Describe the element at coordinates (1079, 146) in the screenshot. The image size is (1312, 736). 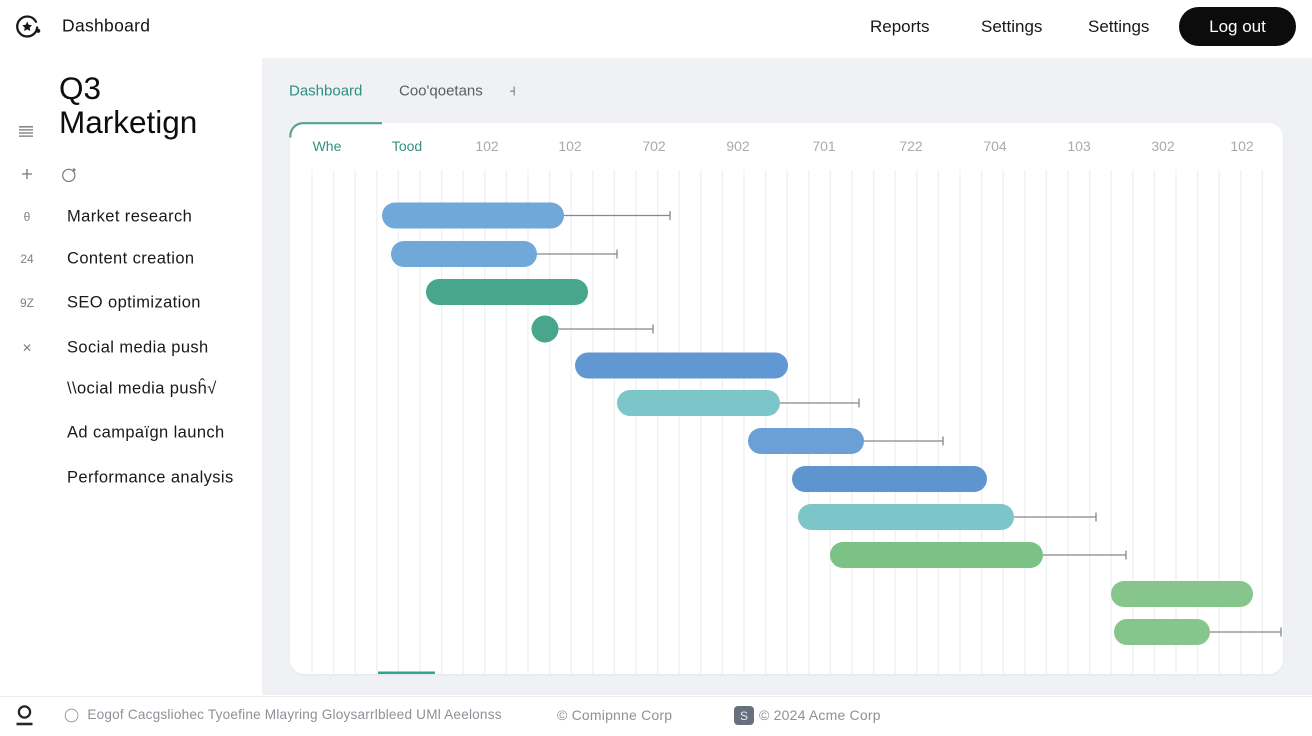
I see `svg-text: 103` at that location.